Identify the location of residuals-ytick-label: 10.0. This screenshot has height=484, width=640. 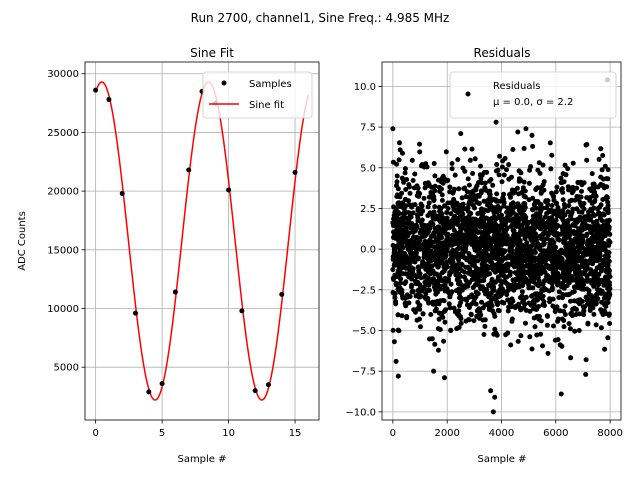
(365, 87).